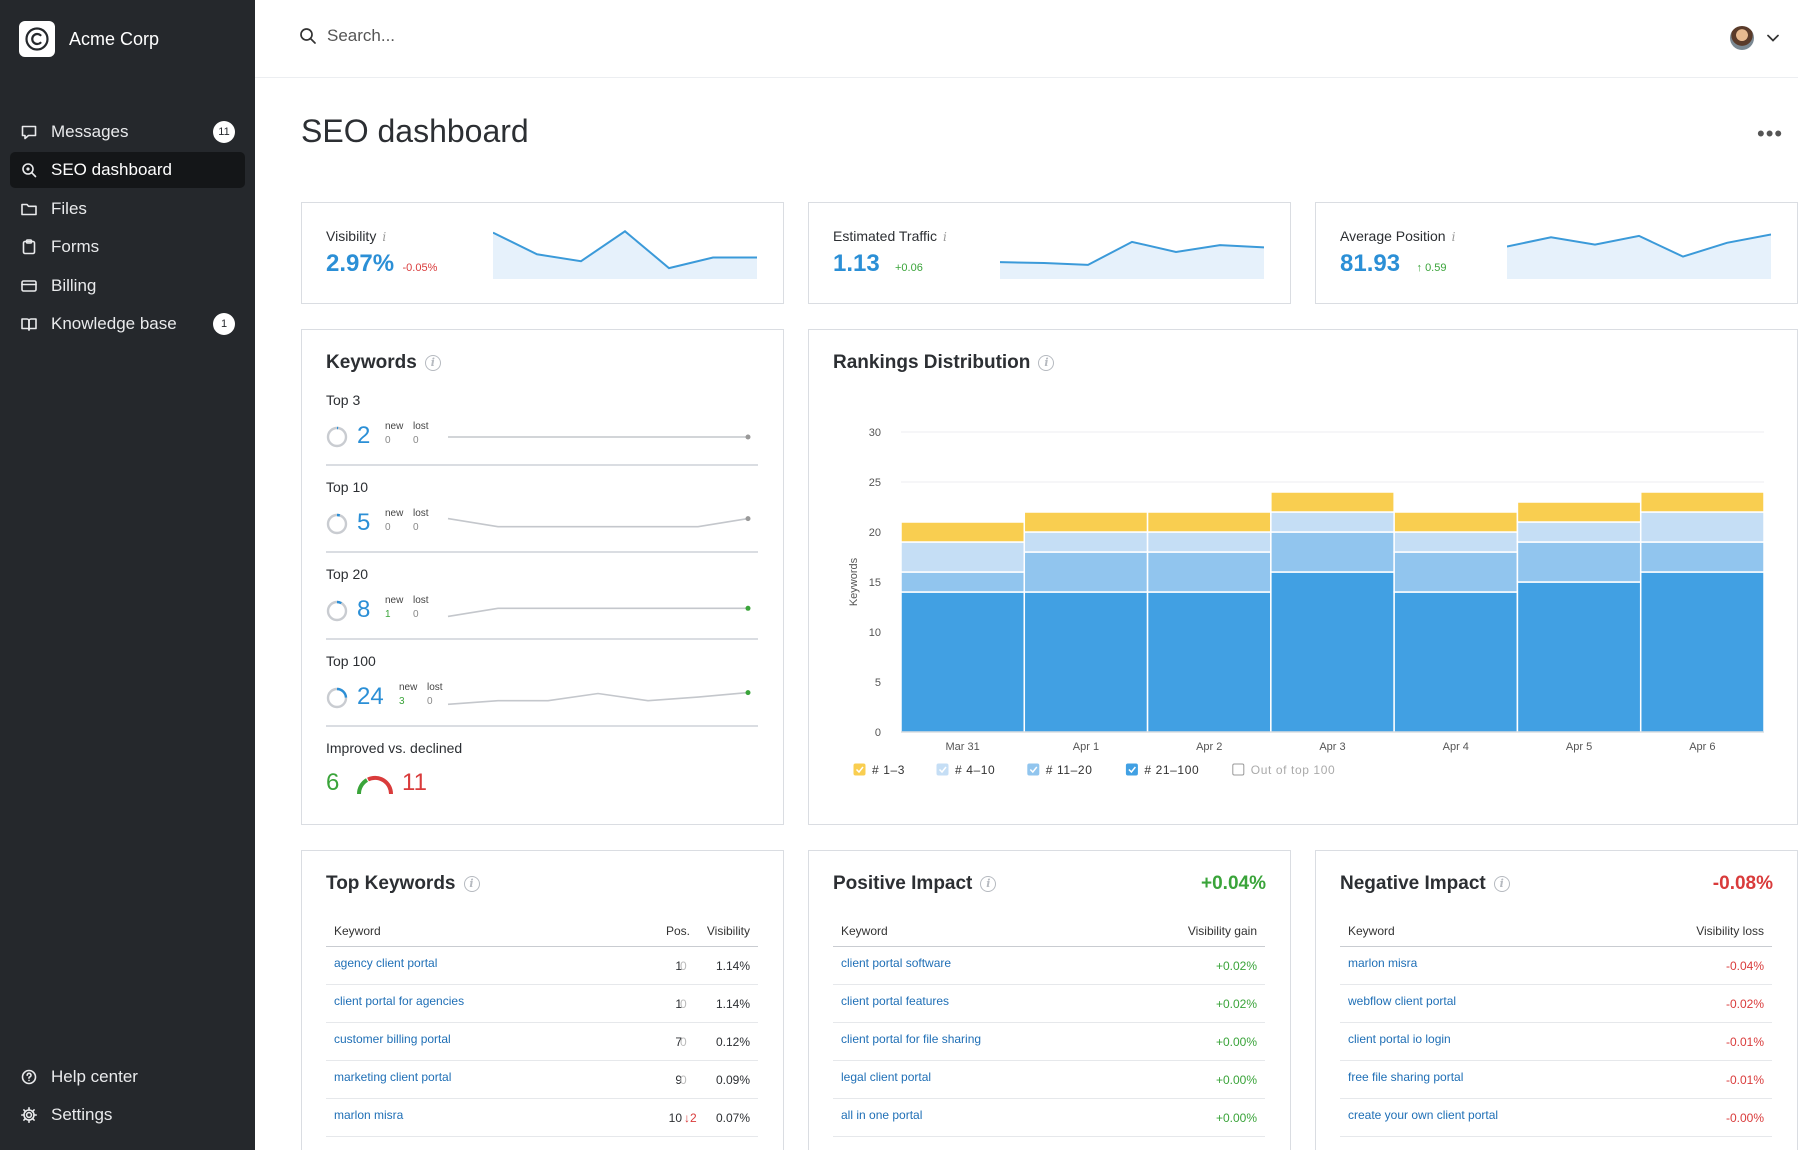 This screenshot has height=1150, width=1798. Describe the element at coordinates (1423, 1115) in the screenshot. I see `keyword-link: create your own client portal` at that location.